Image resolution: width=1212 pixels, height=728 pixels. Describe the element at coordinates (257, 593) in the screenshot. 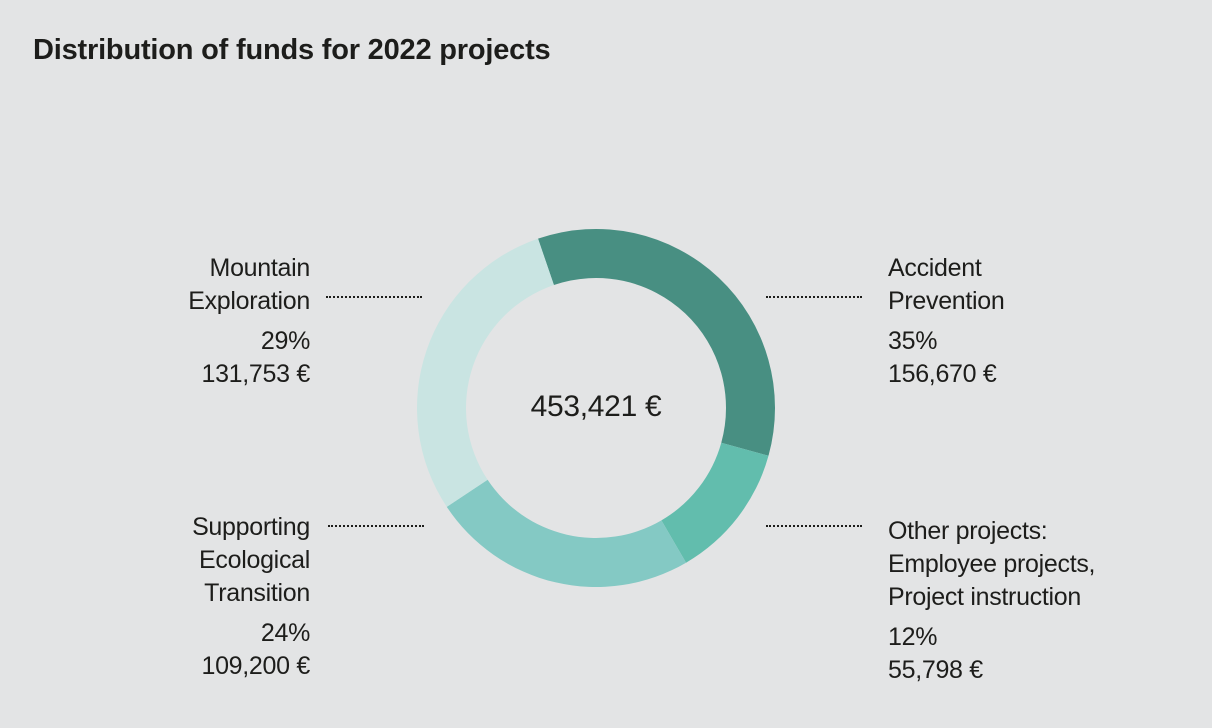

I see `slice-name-line: Transition` at that location.